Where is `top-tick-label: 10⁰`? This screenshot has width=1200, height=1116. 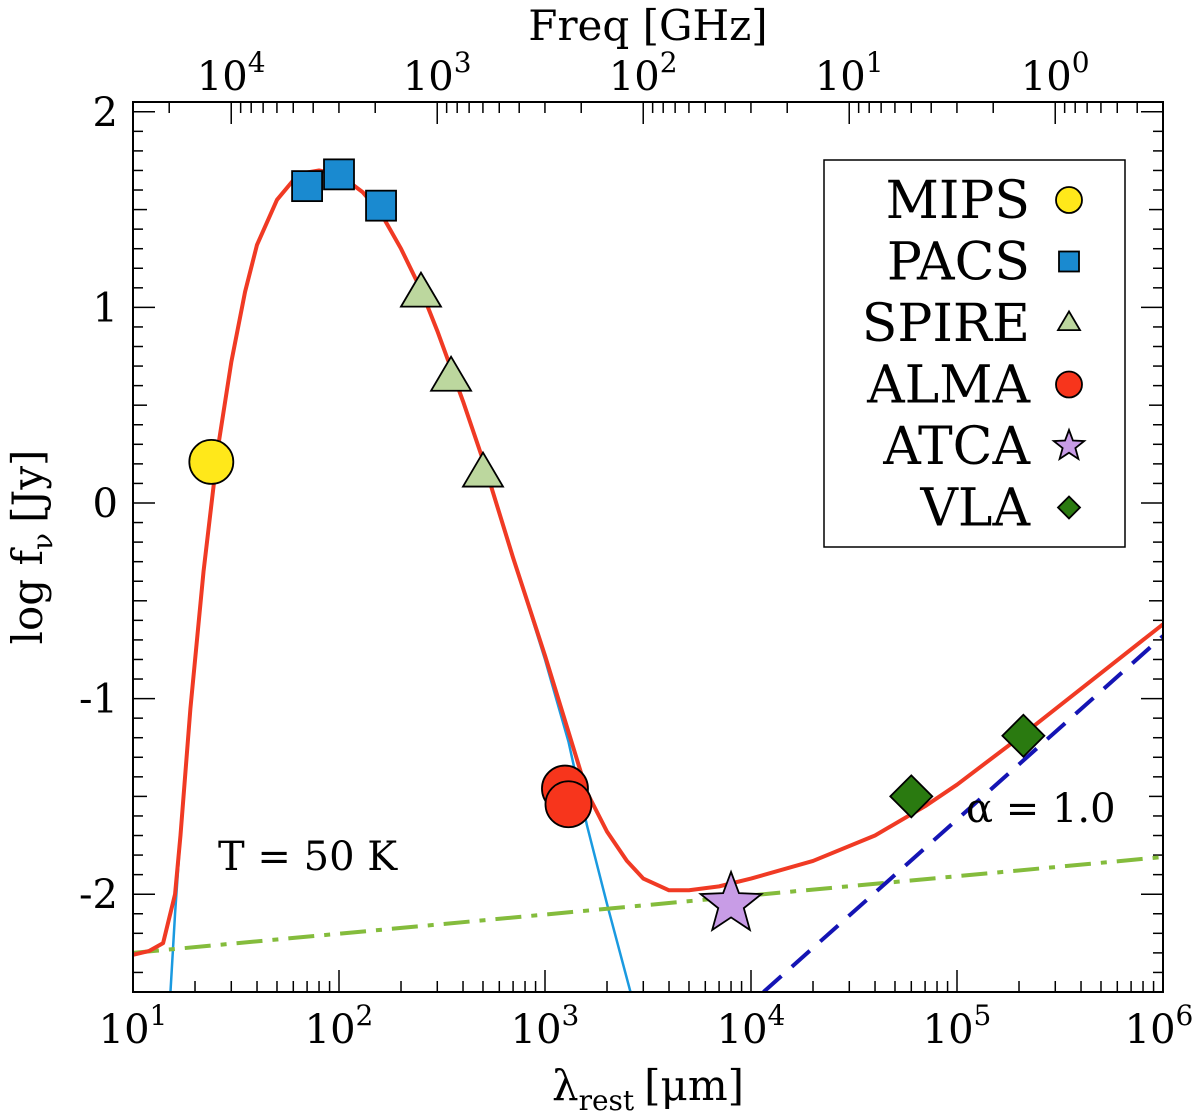 top-tick-label: 10⁰ is located at coordinates (1055, 73).